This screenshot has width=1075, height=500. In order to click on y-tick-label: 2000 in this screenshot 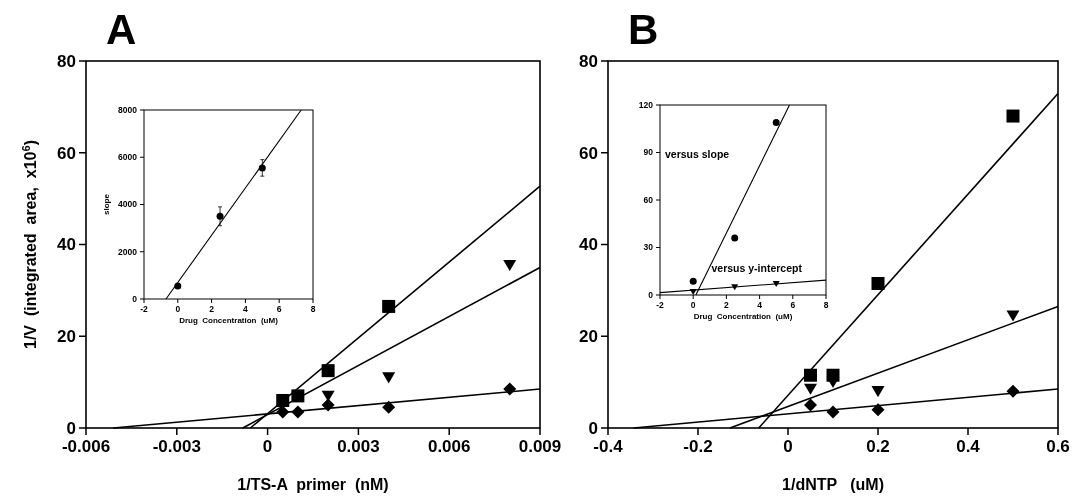, I will do `click(128, 251)`.